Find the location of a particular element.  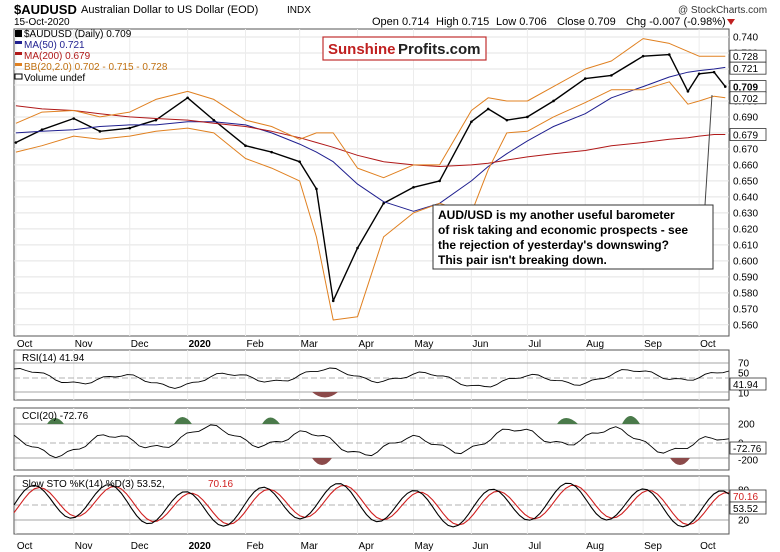

panel-badge-label: -72.76 is located at coordinates (747, 449).